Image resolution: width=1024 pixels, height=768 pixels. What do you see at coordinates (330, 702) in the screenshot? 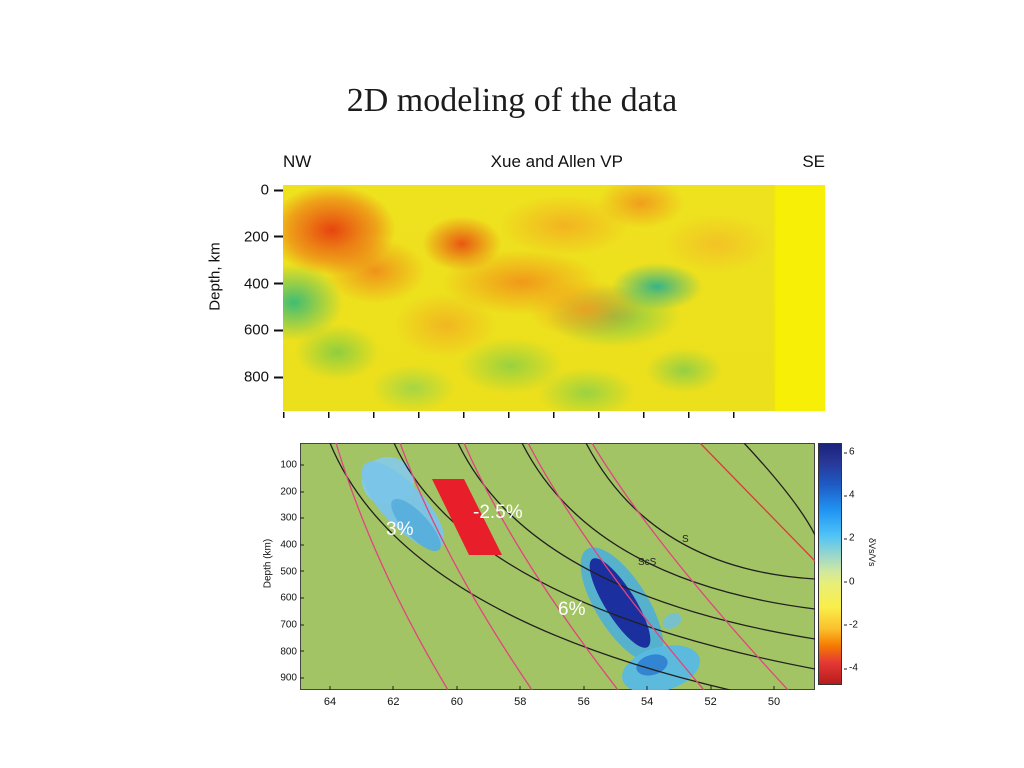
I see `tick-label: 64` at bounding box center [330, 702].